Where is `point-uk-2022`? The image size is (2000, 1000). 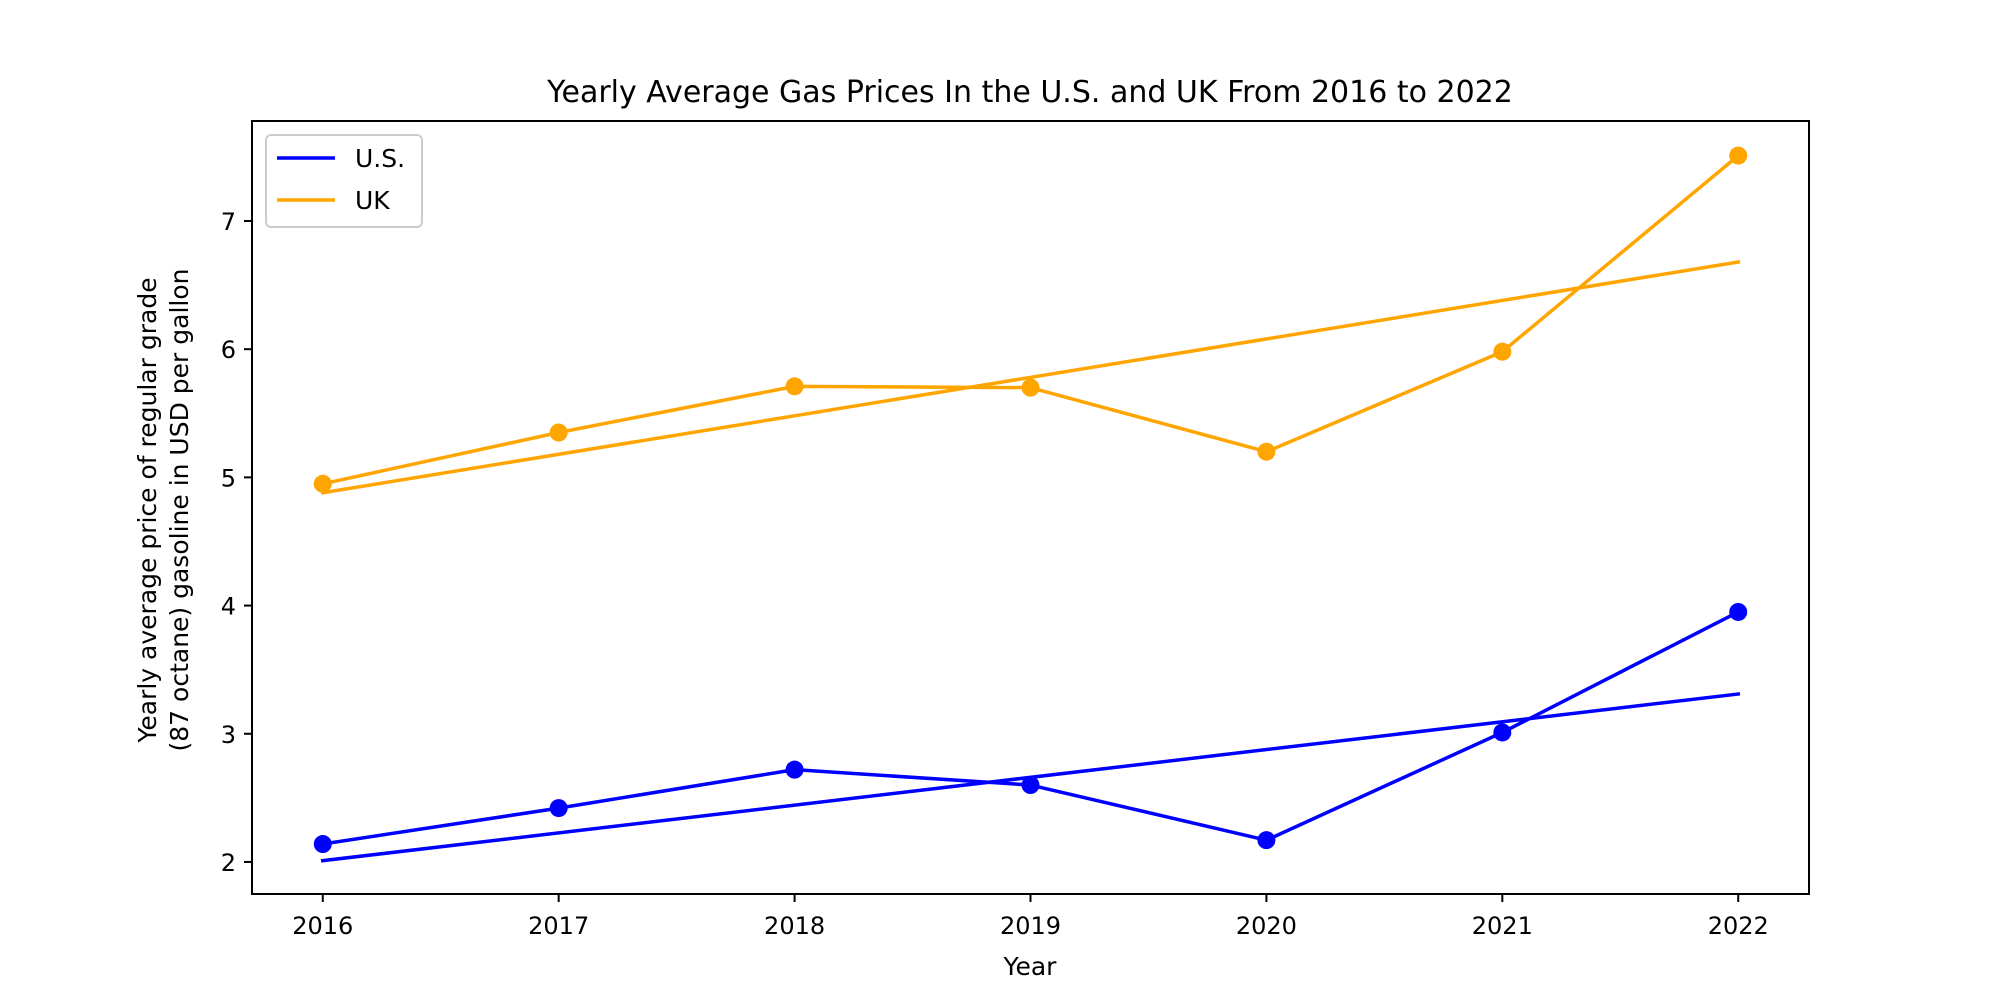 point-uk-2022 is located at coordinates (1738, 155).